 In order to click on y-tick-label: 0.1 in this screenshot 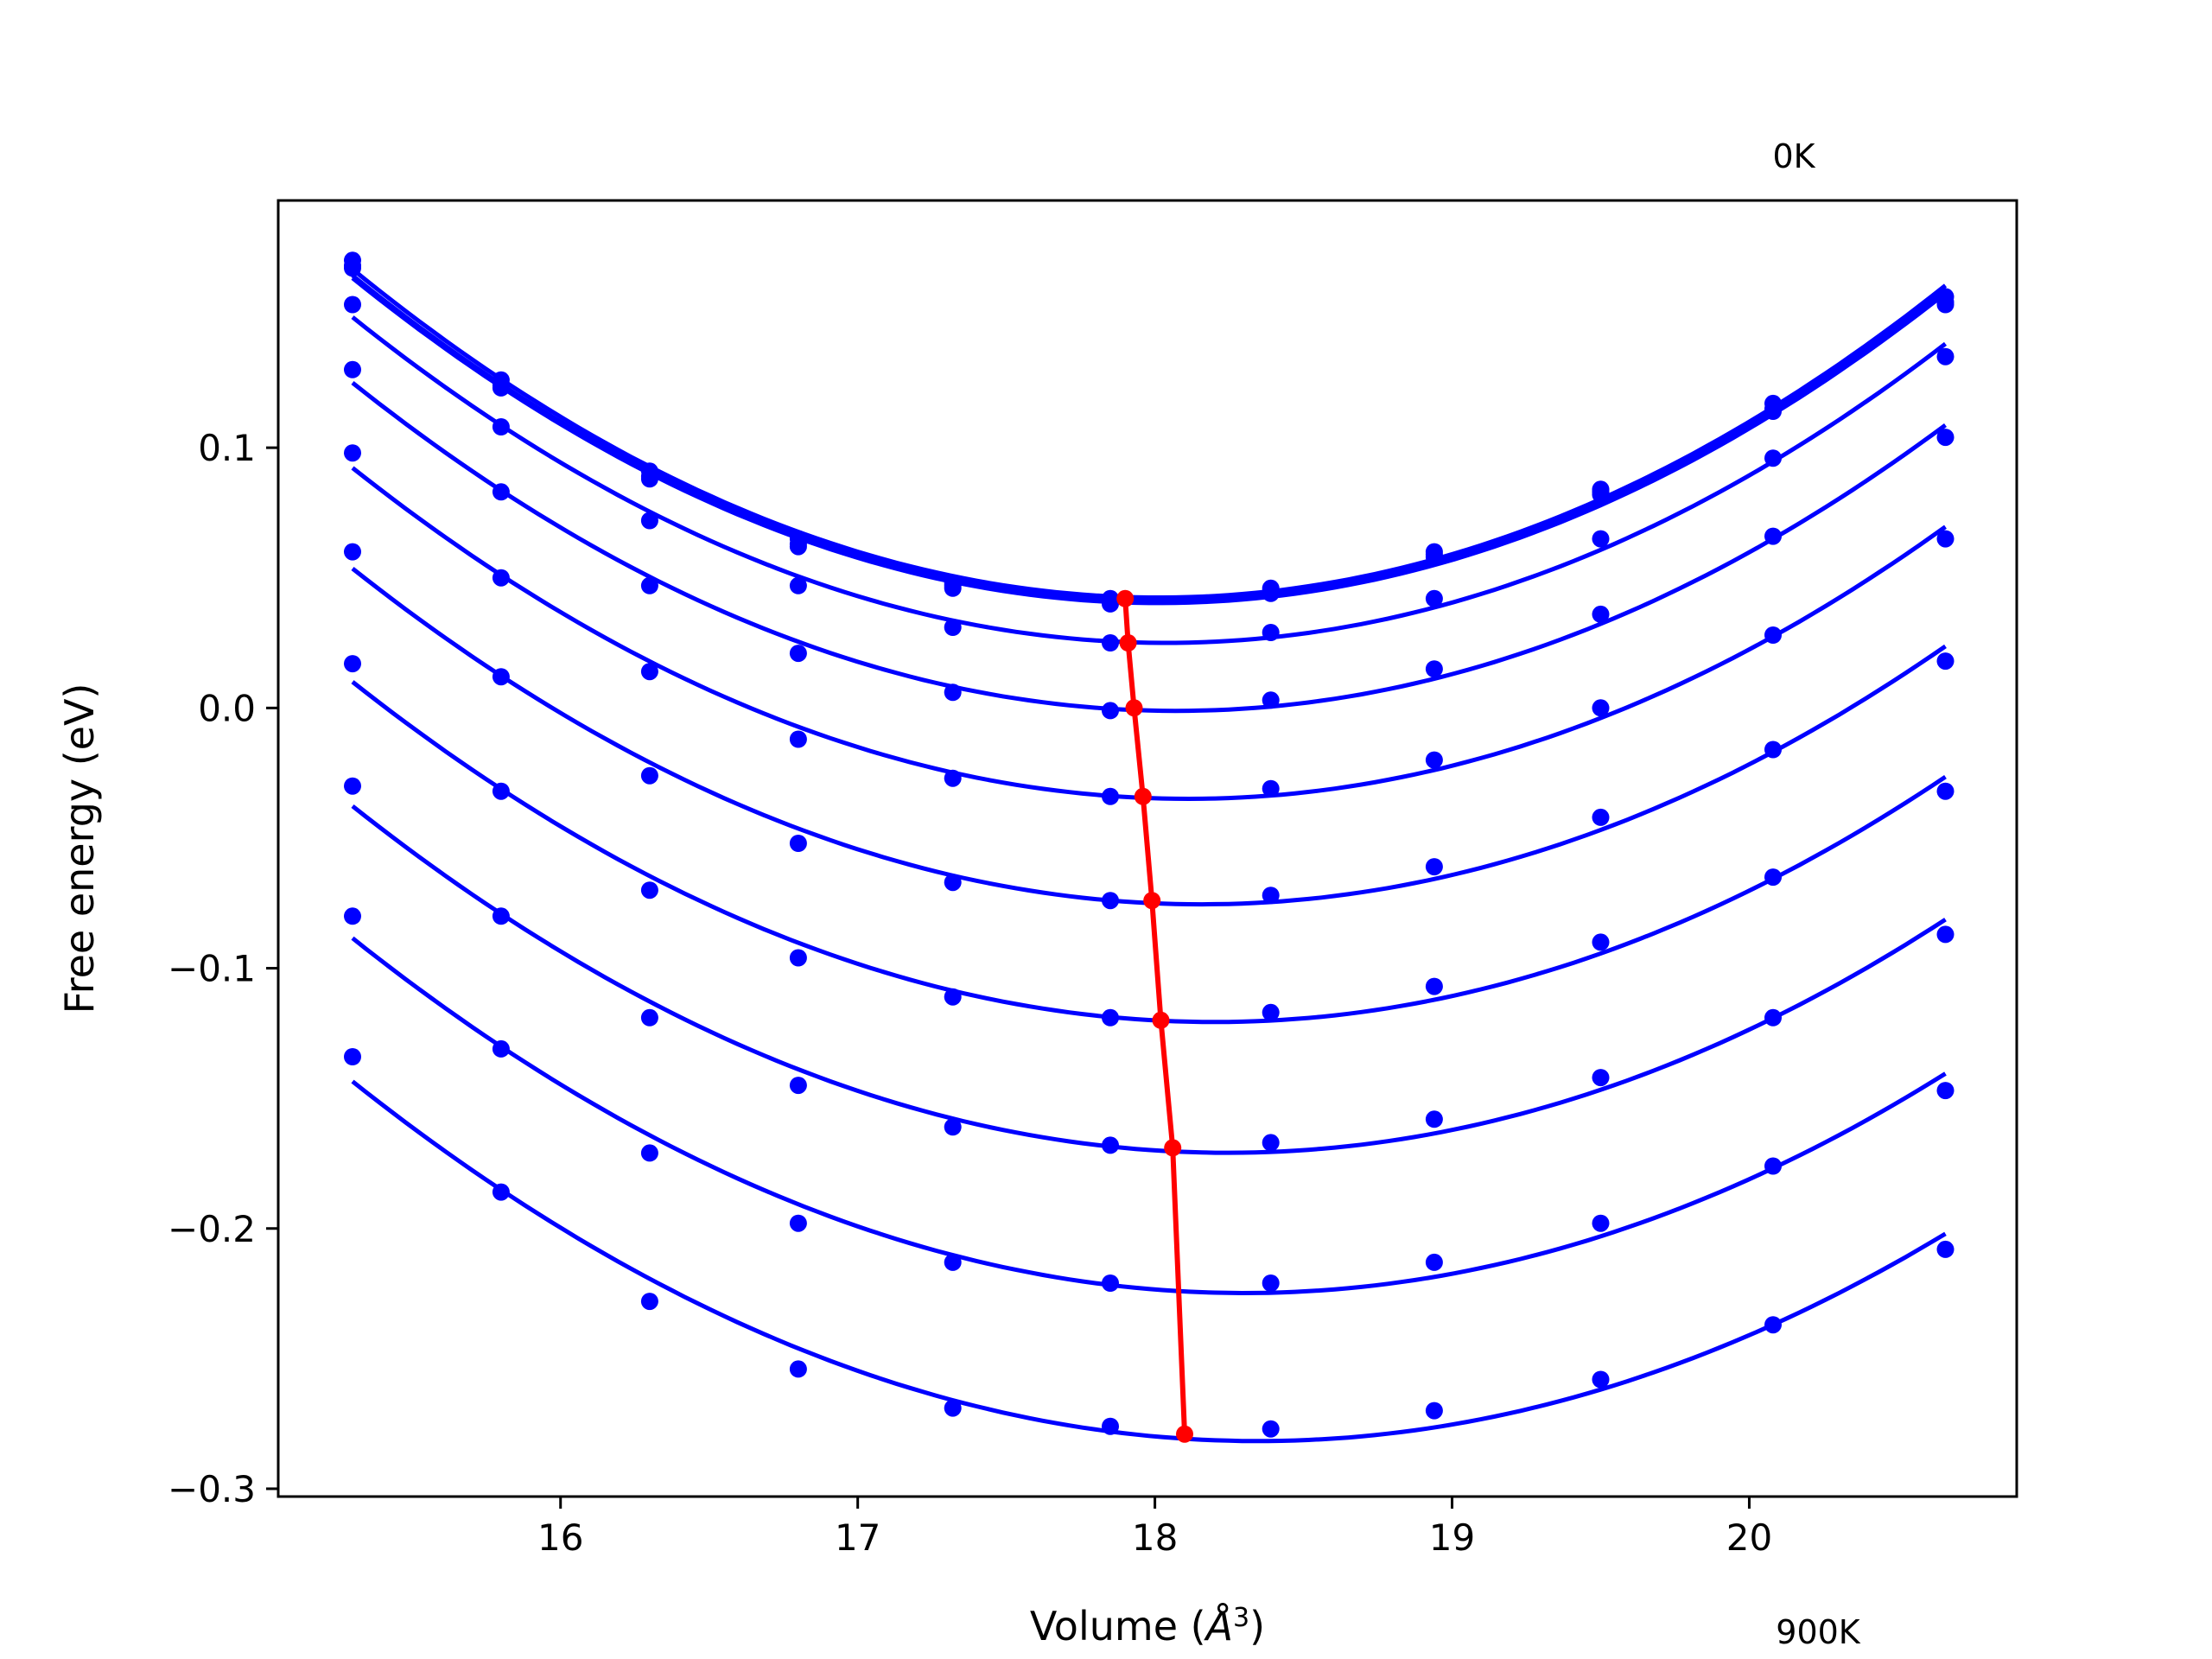, I will do `click(227, 448)`.